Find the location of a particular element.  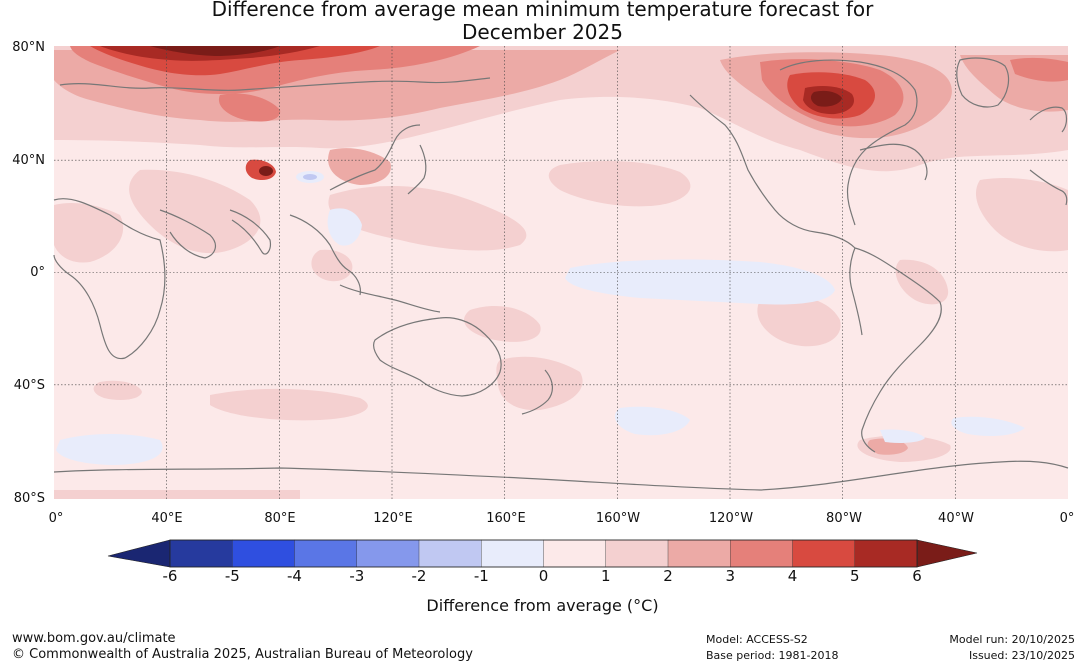

footer-base-period: Base period: 1981-2018 is located at coordinates (772, 655).